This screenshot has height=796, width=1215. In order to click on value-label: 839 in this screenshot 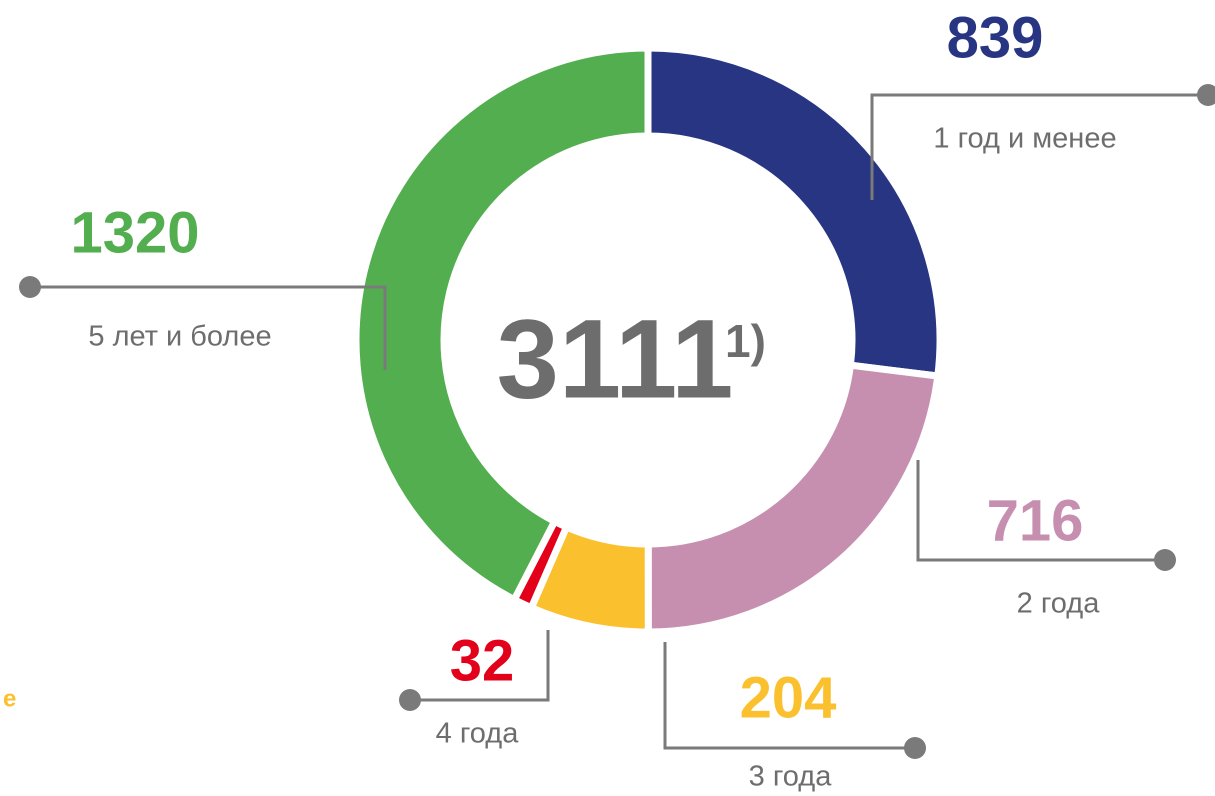, I will do `click(995, 37)`.